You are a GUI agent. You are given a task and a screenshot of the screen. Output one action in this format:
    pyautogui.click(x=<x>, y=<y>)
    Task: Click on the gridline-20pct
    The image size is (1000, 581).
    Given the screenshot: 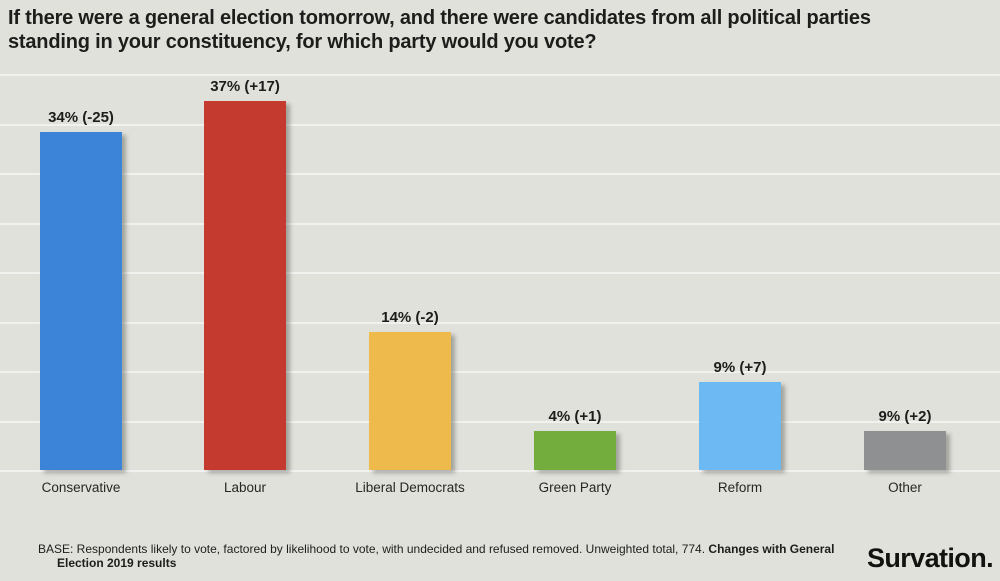 What is the action you would take?
    pyautogui.click(x=500, y=273)
    